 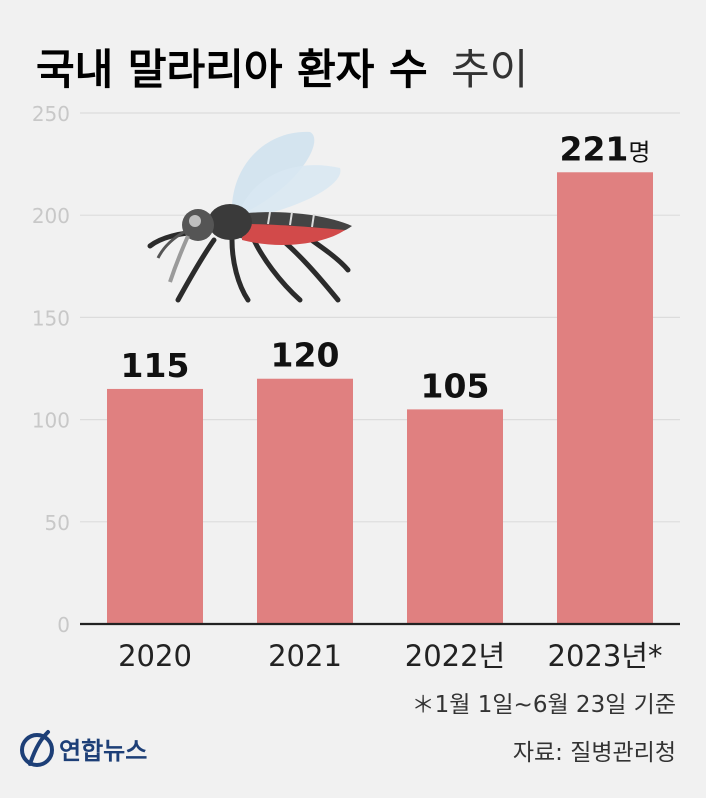 I want to click on data-label: 221명, so click(x=605, y=148).